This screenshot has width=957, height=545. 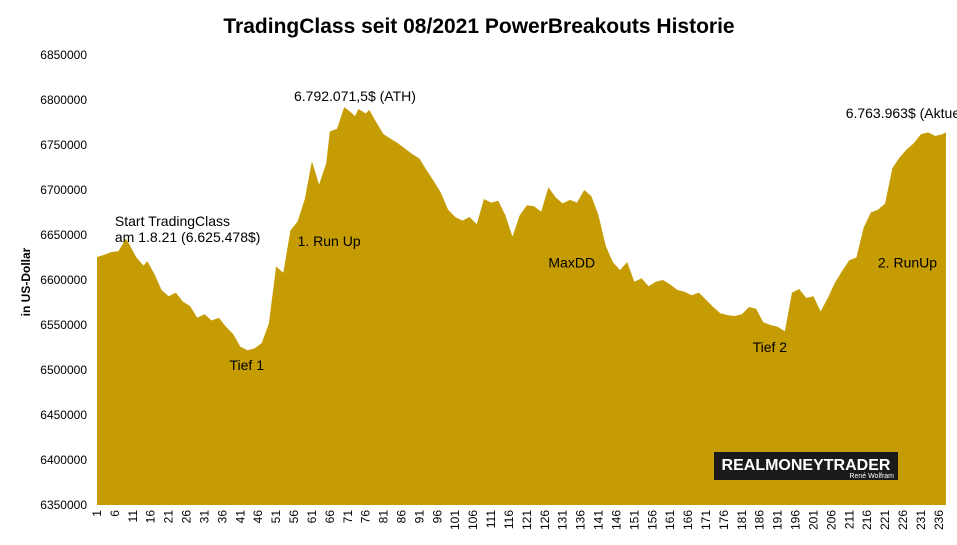 What do you see at coordinates (329, 241) in the screenshot?
I see `annotation-label: 1. Run Up` at bounding box center [329, 241].